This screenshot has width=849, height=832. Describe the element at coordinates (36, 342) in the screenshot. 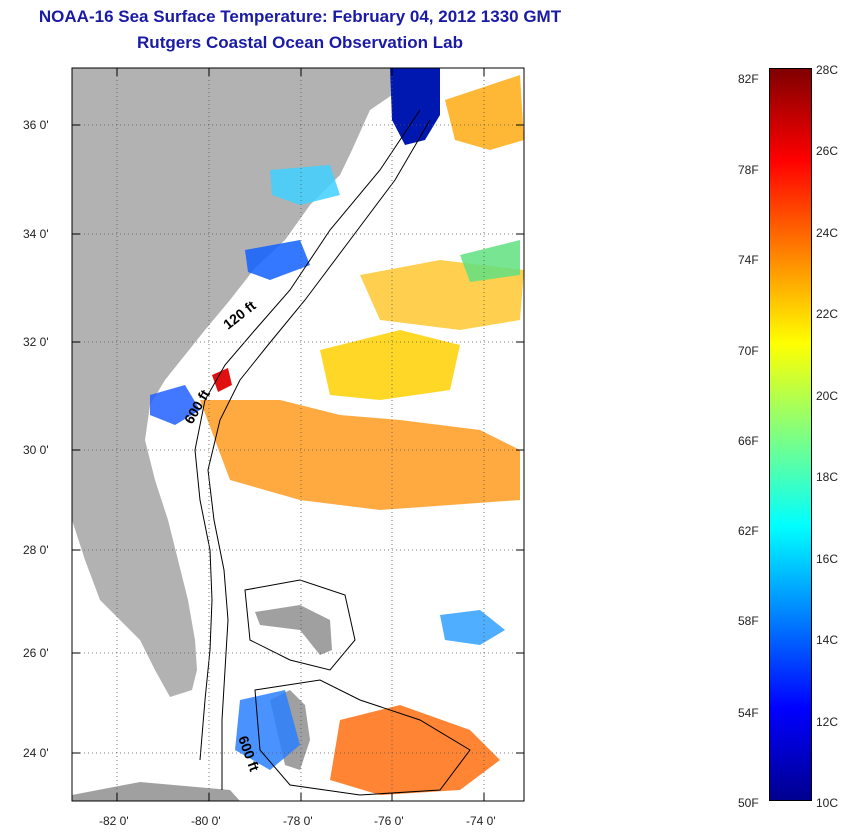

I see `lat-label-32: 32 0'` at that location.